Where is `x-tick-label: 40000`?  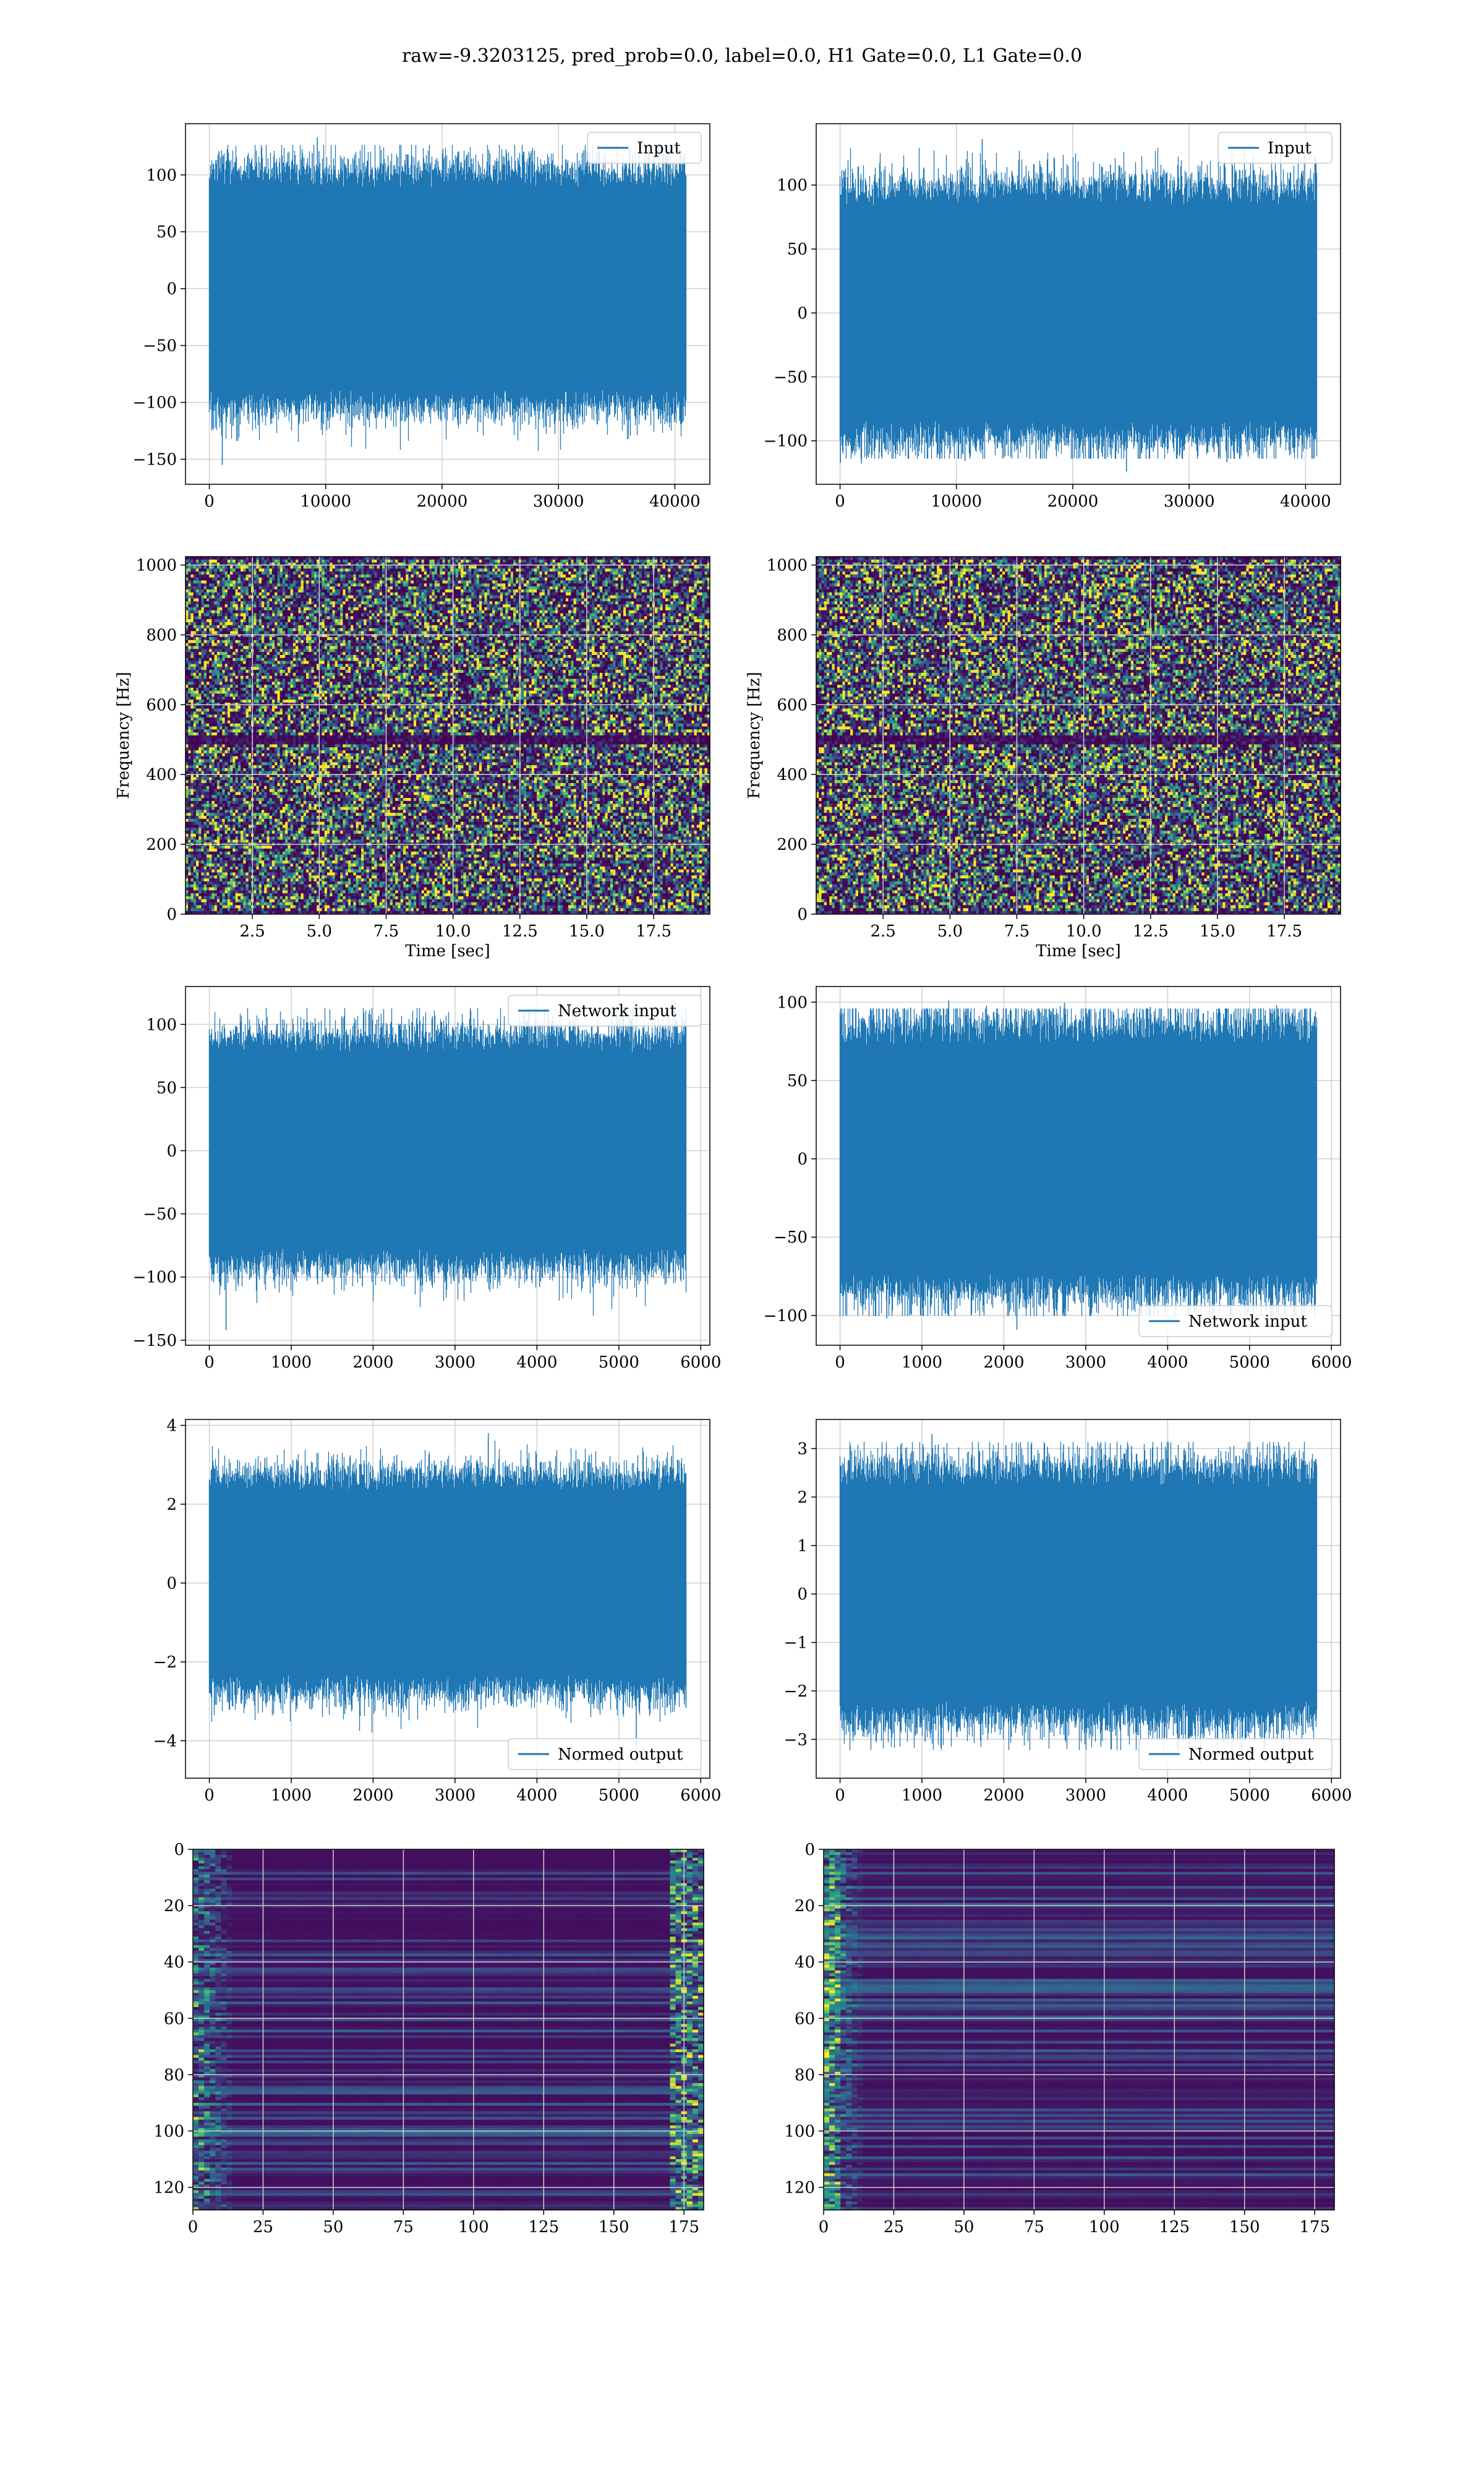
x-tick-label: 40000 is located at coordinates (1305, 501).